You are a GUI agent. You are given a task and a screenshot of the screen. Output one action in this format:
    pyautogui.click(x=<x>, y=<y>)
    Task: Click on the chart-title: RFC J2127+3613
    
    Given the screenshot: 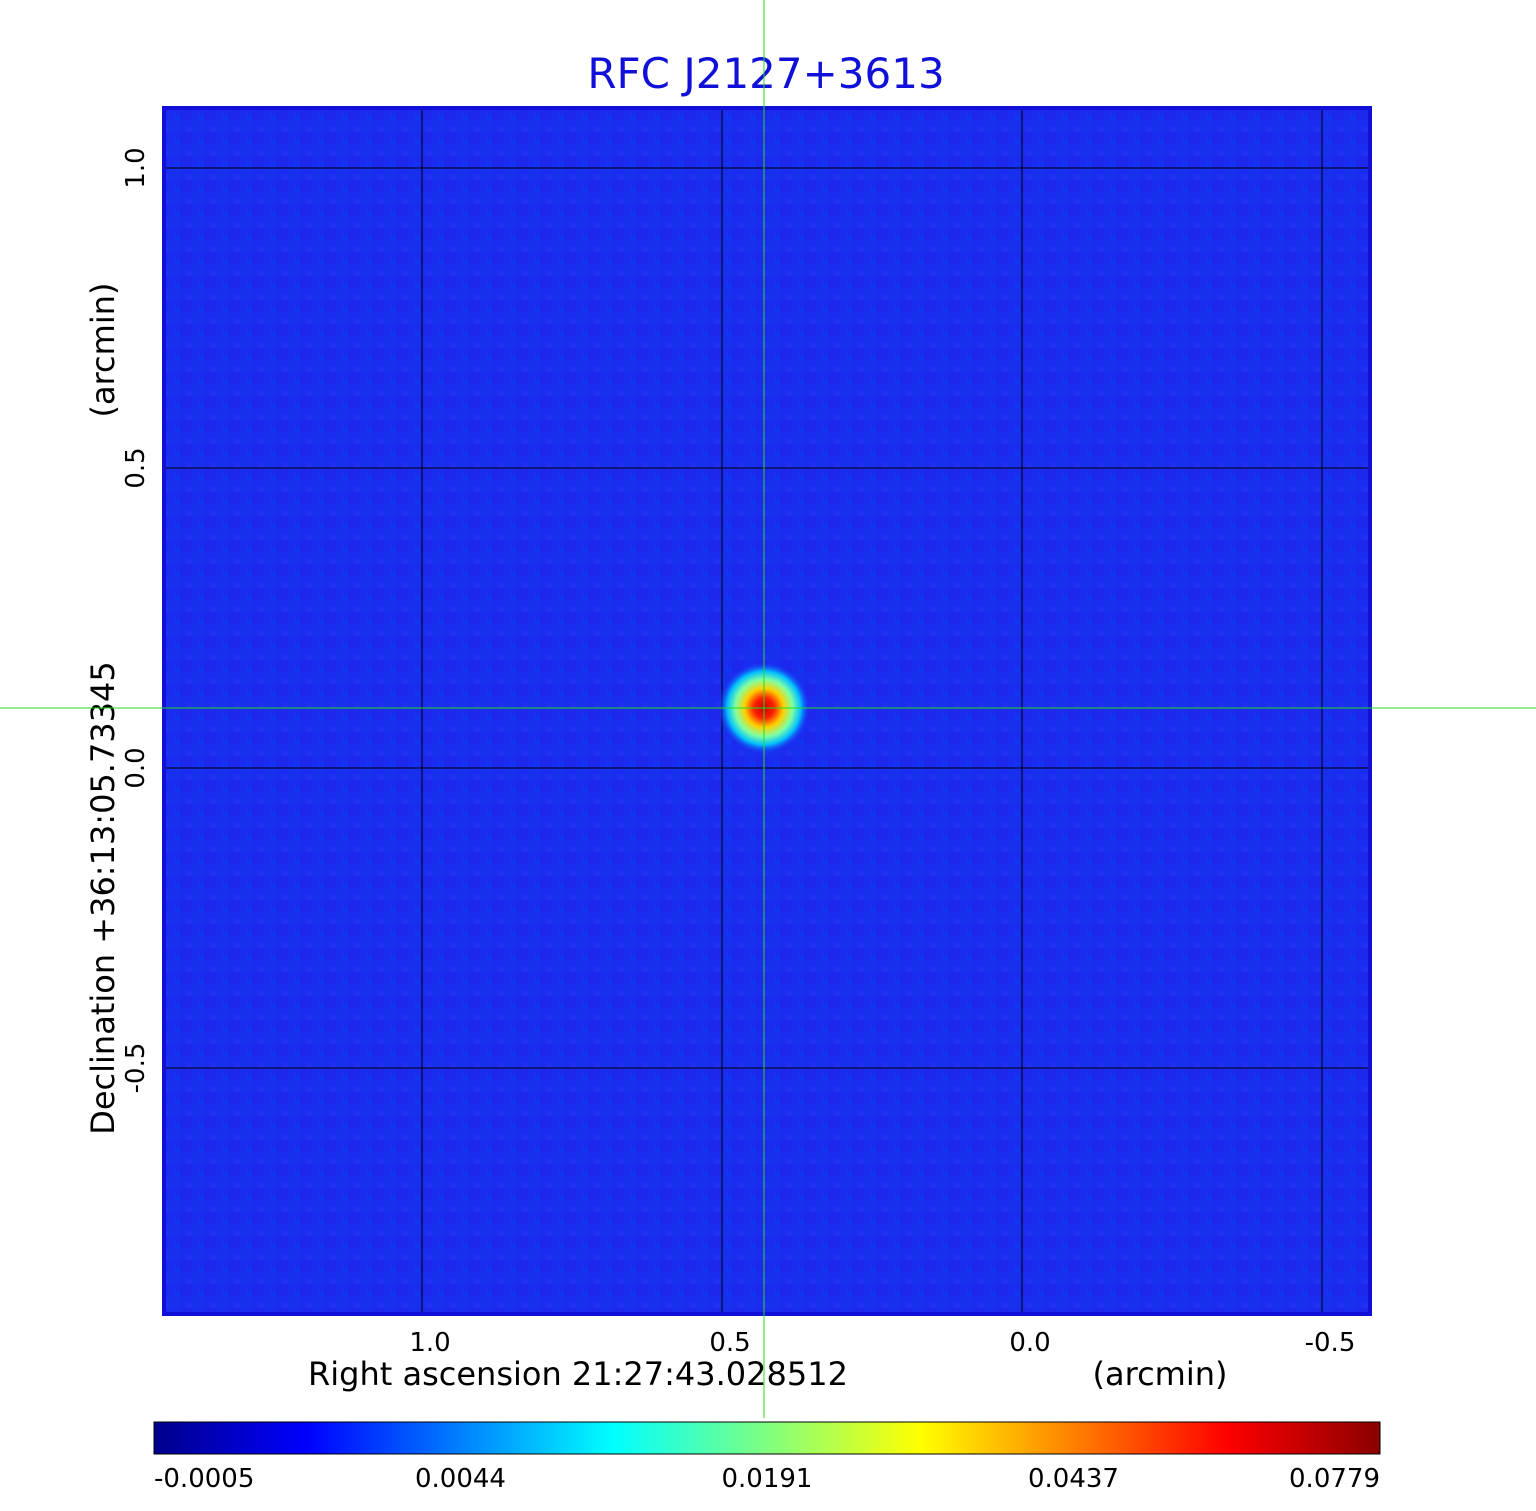 What is the action you would take?
    pyautogui.click(x=765, y=73)
    